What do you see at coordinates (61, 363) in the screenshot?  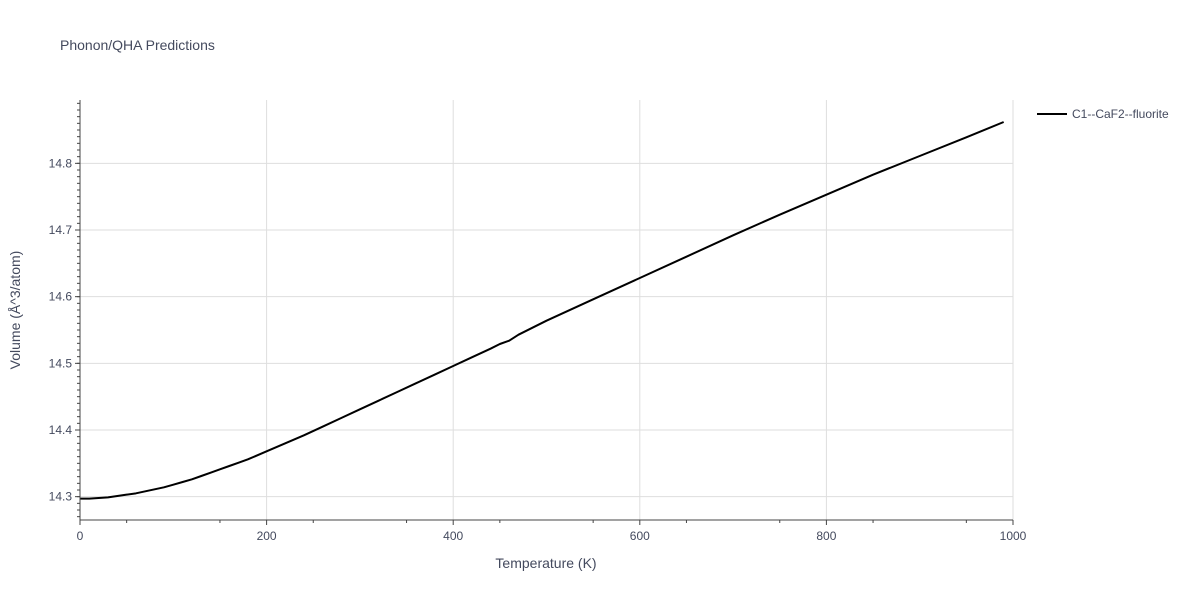 I see `y-tick-label: 14.5` at bounding box center [61, 363].